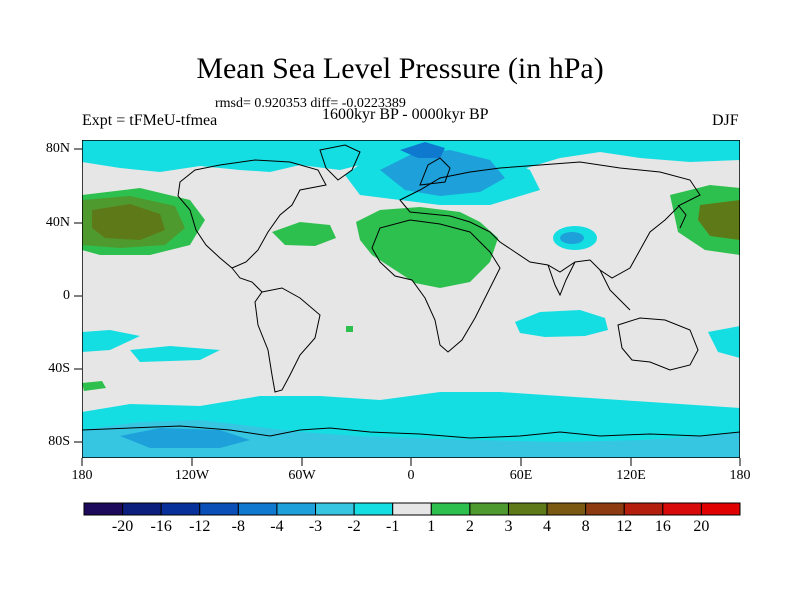  I want to click on colorbar-label: 16, so click(662, 526).